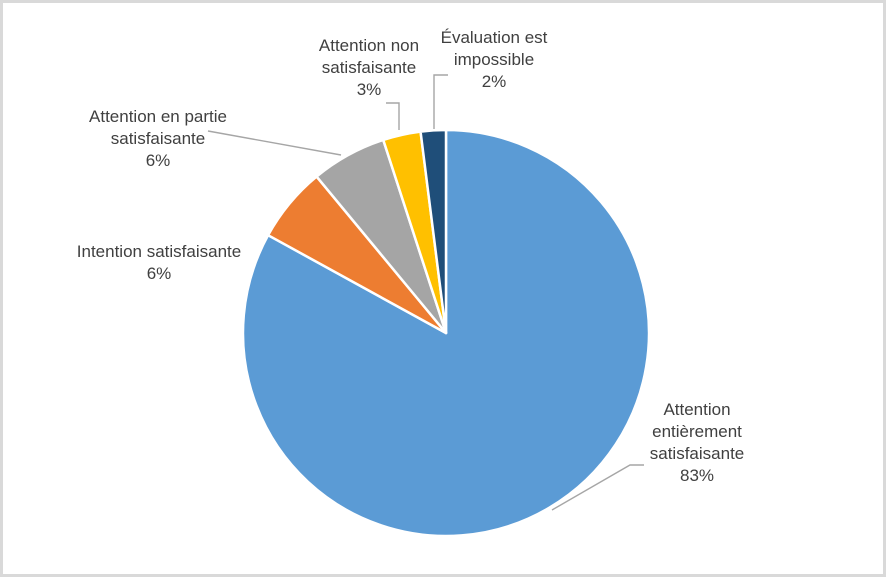 The width and height of the screenshot is (886, 577). I want to click on data-label-attention-non-satisfaisante: Attention non satisfaisante 3%, so click(369, 67).